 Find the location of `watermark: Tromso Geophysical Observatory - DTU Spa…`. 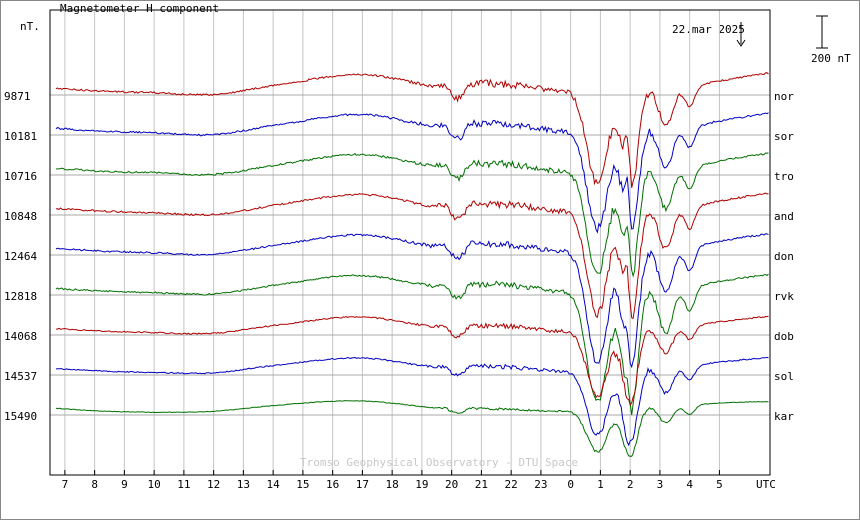

watermark: Tromso Geophysical Observatory - DTU Spa… is located at coordinates (439, 462).